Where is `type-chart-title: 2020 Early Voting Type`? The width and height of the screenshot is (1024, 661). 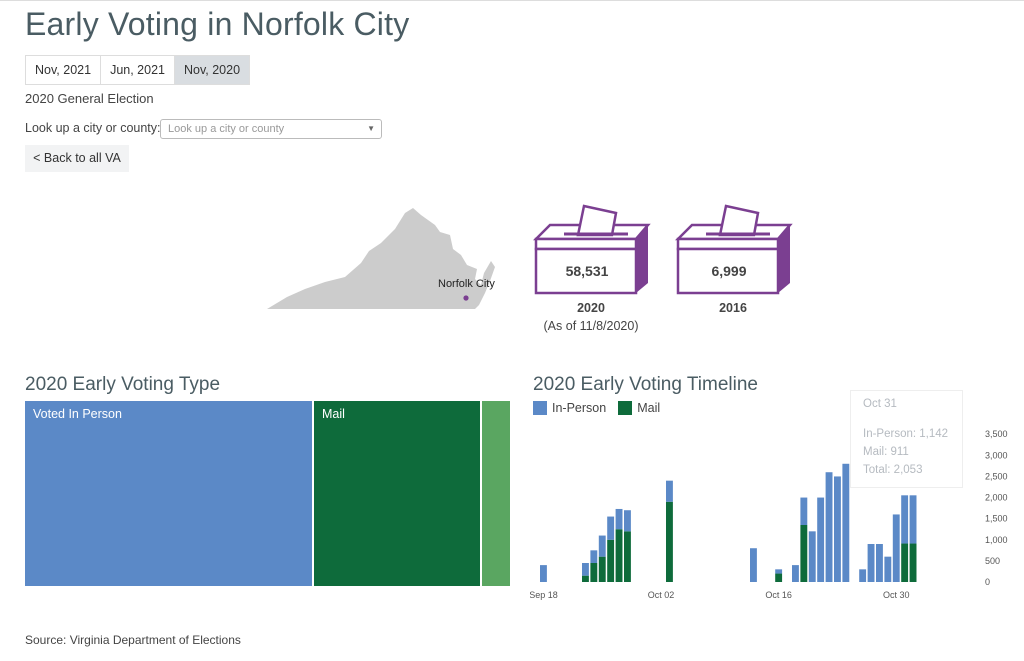 type-chart-title: 2020 Early Voting Type is located at coordinates (123, 384).